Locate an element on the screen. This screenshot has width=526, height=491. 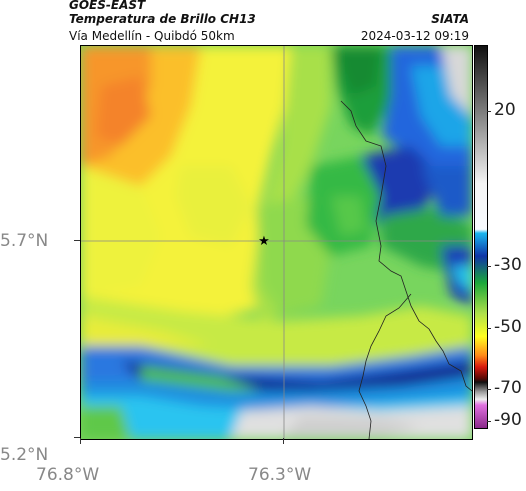
product-name: GOES-EAST is located at coordinates (107, 6).